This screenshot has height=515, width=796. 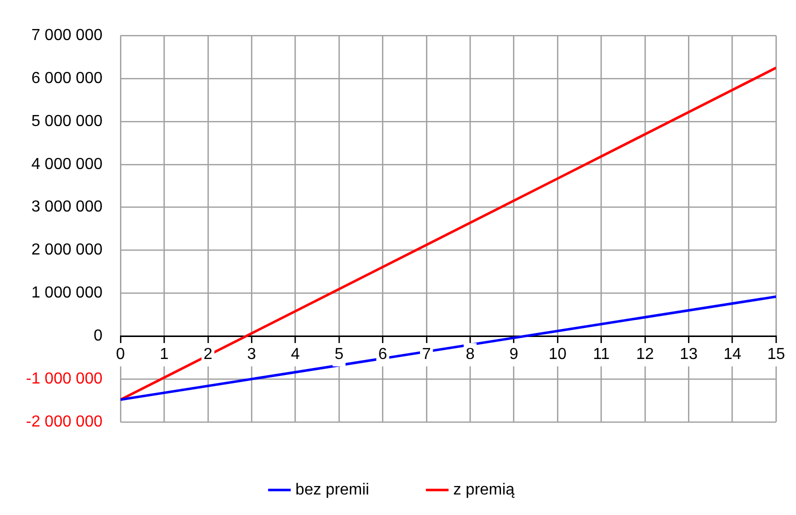 I want to click on x-tick-label: 11, so click(x=601, y=355).